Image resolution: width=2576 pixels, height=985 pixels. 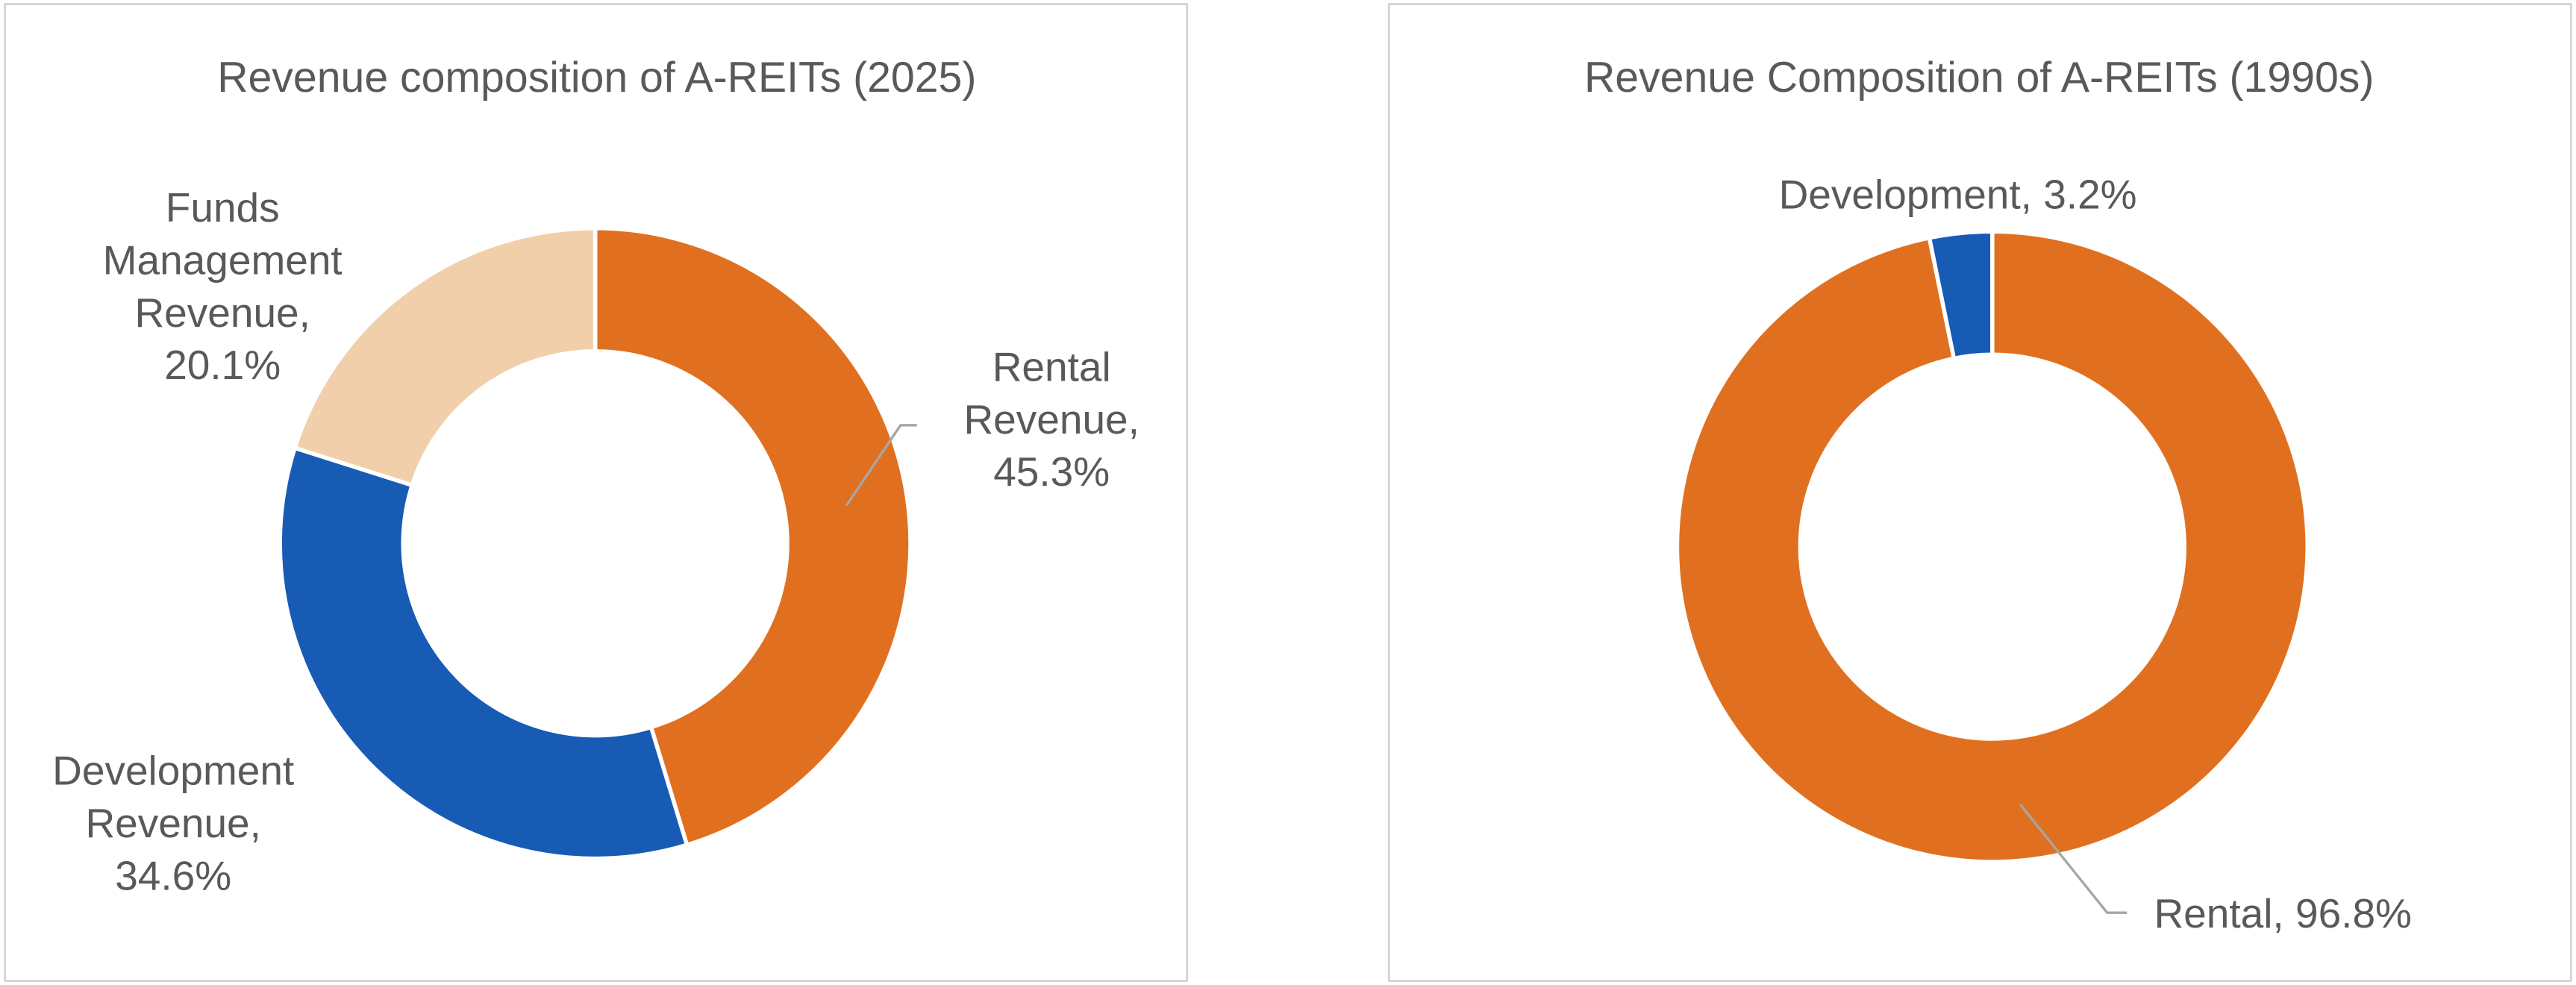 I want to click on donut-slice-development, so click(x=1961, y=295).